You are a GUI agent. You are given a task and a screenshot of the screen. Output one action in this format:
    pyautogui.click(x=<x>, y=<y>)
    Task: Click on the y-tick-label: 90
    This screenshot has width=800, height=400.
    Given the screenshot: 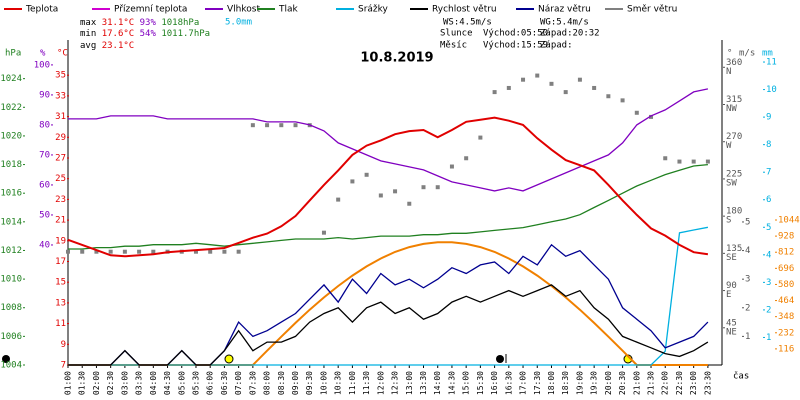 What is the action you would take?
    pyautogui.click(x=44, y=95)
    